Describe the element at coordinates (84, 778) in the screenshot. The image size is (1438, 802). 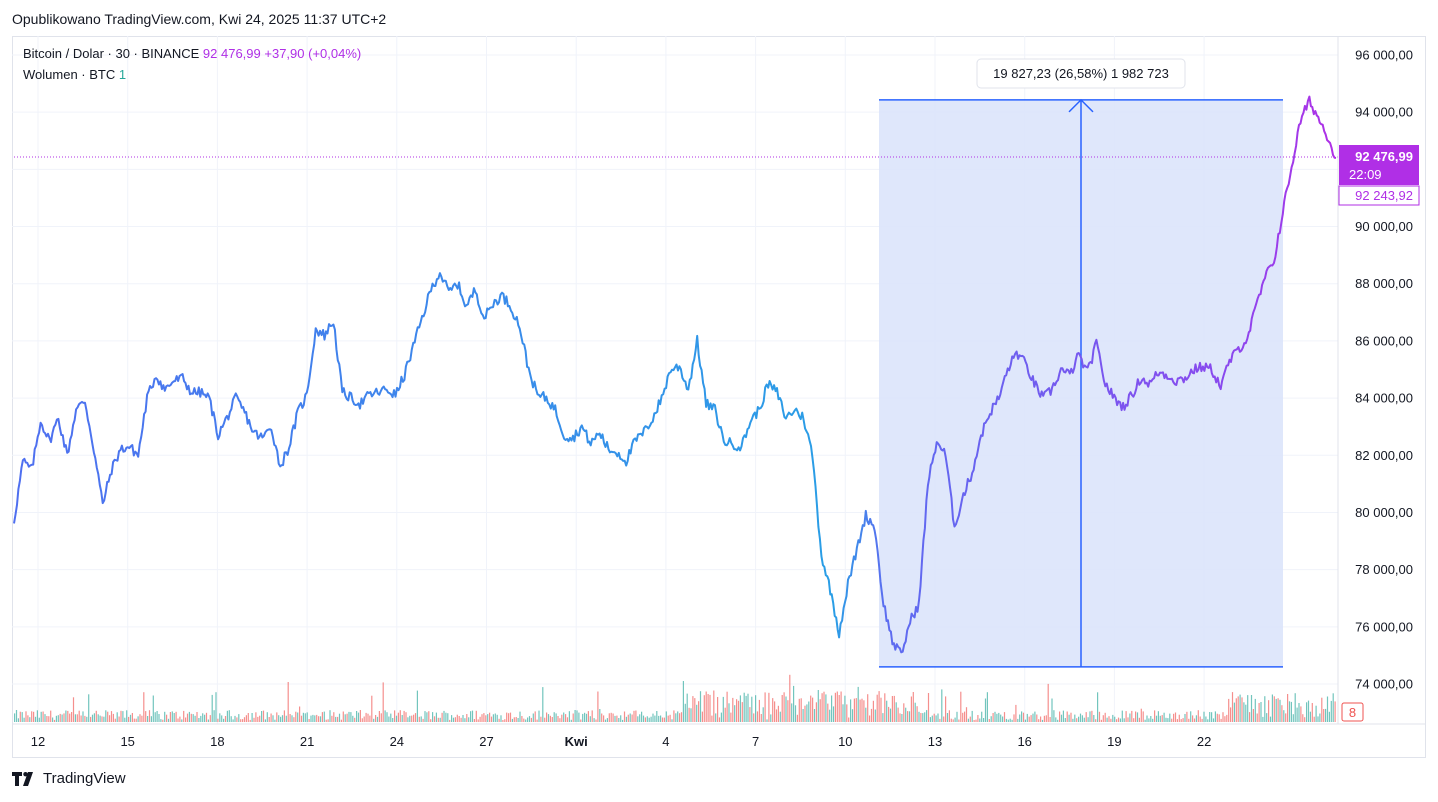
I see `footer-brand: TradingView` at that location.